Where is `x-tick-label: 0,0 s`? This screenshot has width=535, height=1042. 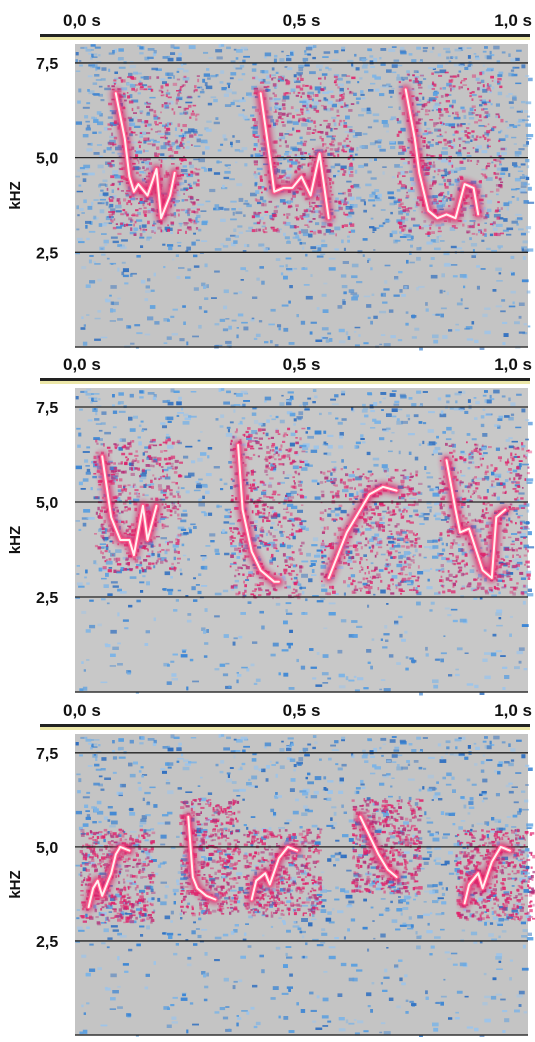 x-tick-label: 0,0 s is located at coordinates (82, 20).